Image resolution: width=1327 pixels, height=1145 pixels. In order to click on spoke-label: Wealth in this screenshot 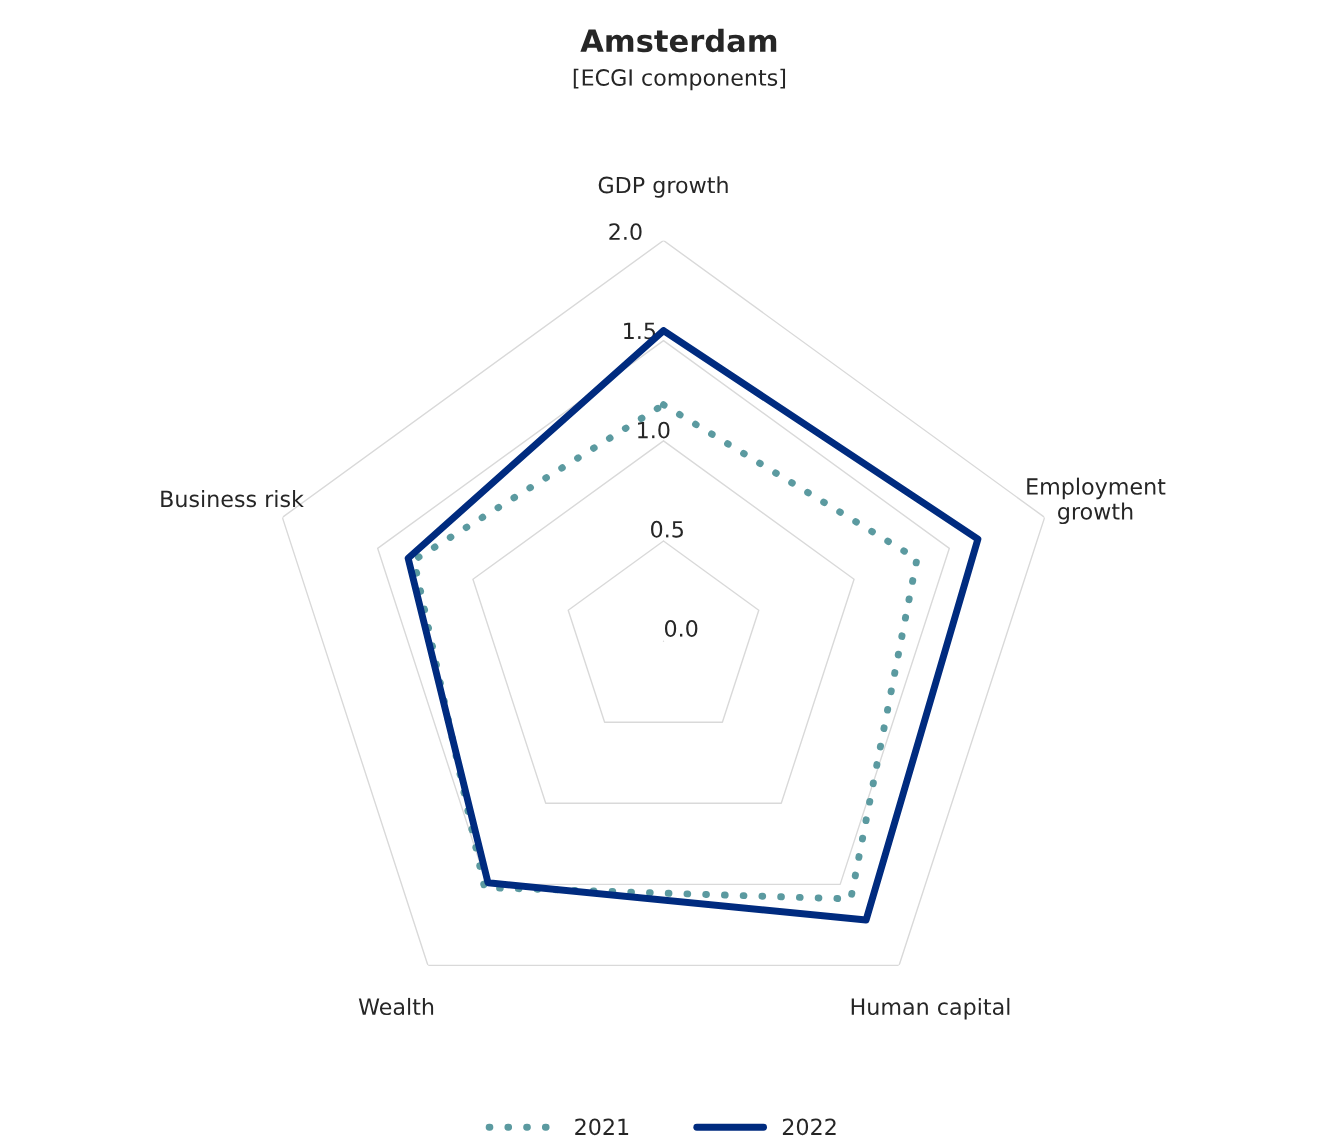, I will do `click(396, 1006)`.